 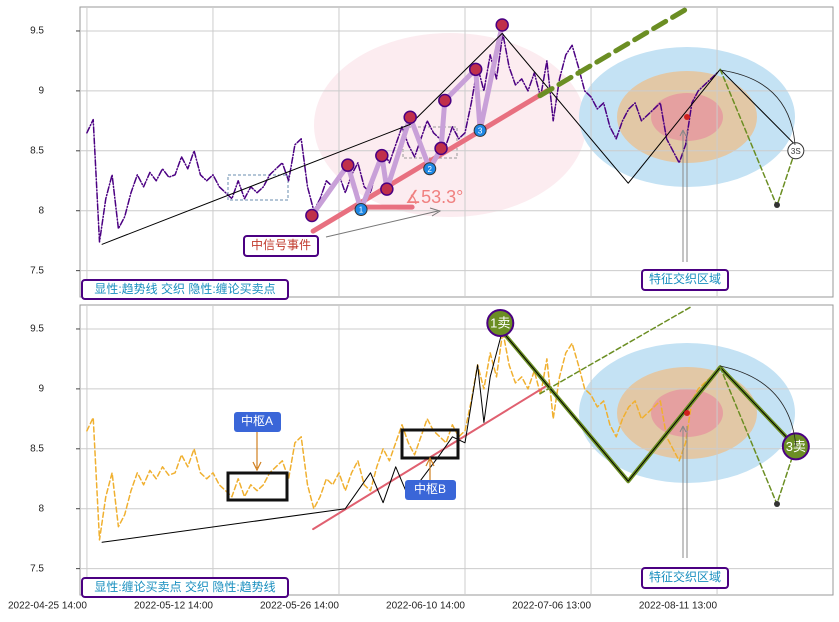 What do you see at coordinates (678, 606) in the screenshot?
I see `x-tick-label: 2022-08-11 13:00` at bounding box center [678, 606].